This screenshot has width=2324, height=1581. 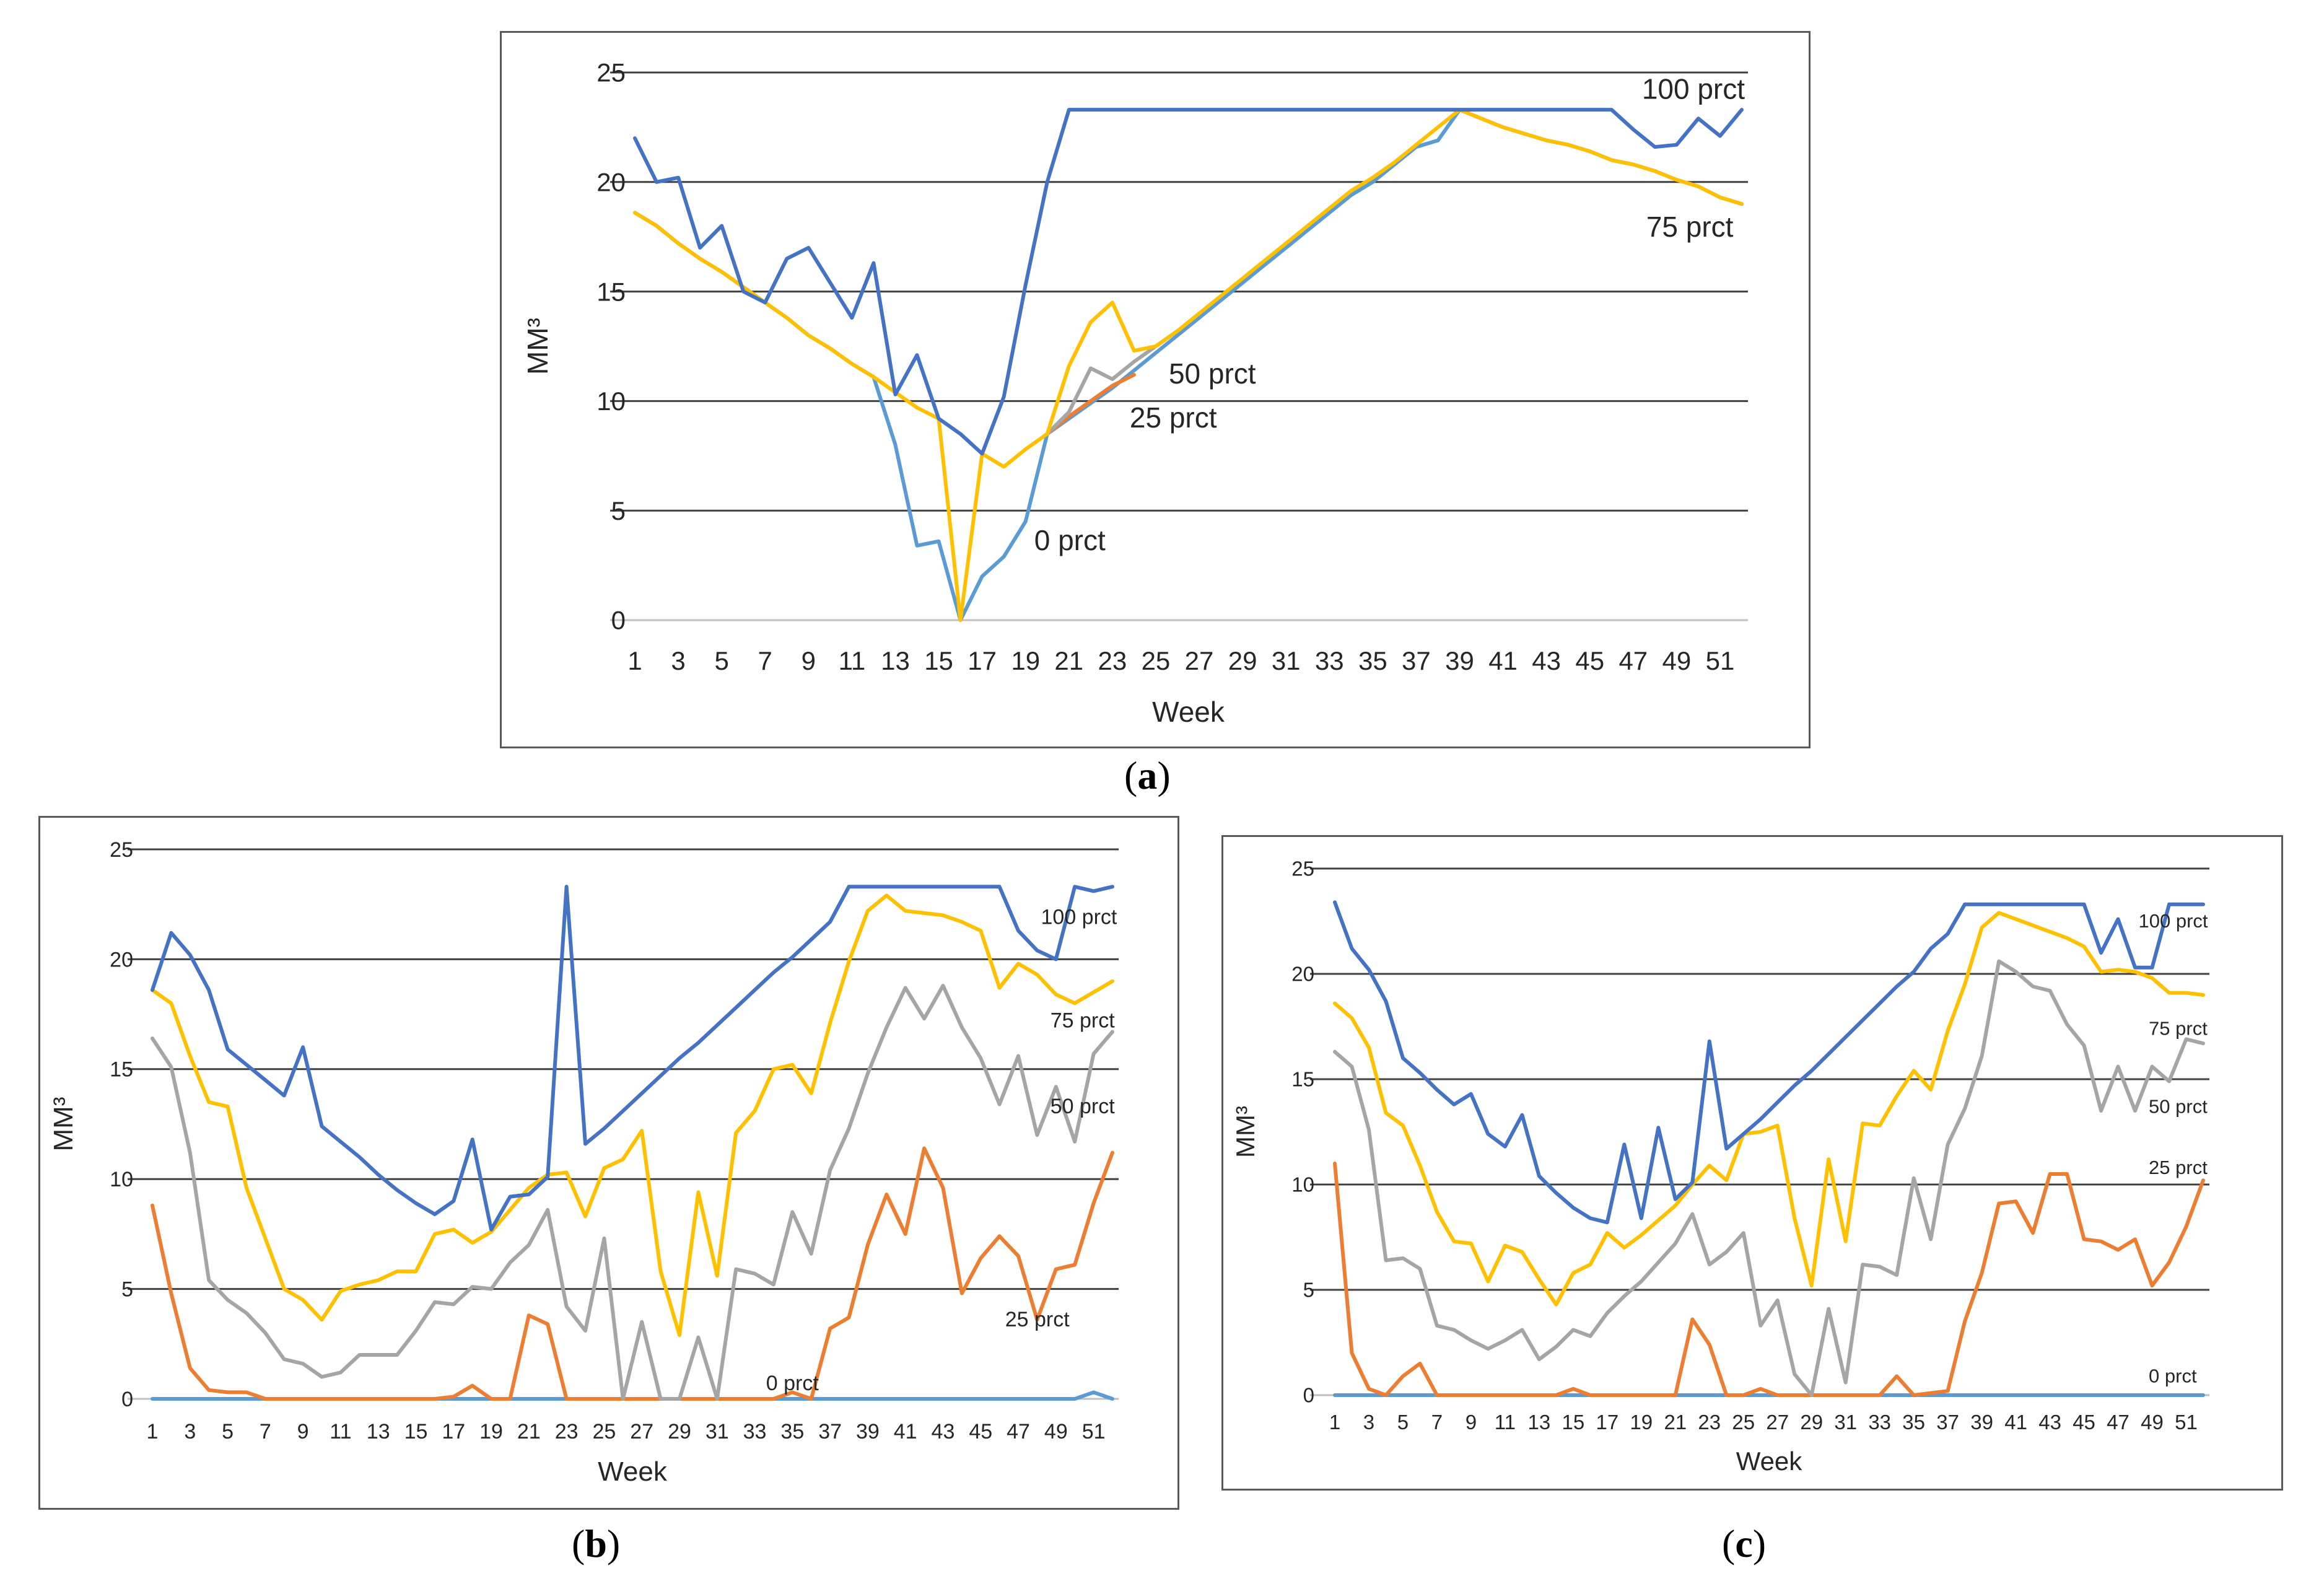 What do you see at coordinates (1745, 1544) in the screenshot?
I see `caption-c: (c)` at bounding box center [1745, 1544].